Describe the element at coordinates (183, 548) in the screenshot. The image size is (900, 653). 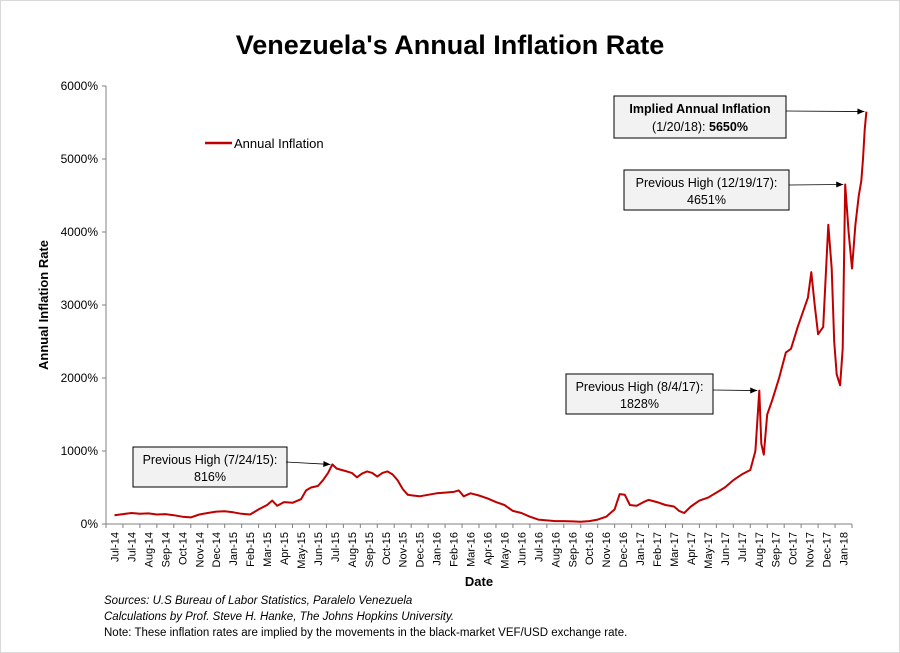
I see `x-tick-label: Oct-14` at that location.